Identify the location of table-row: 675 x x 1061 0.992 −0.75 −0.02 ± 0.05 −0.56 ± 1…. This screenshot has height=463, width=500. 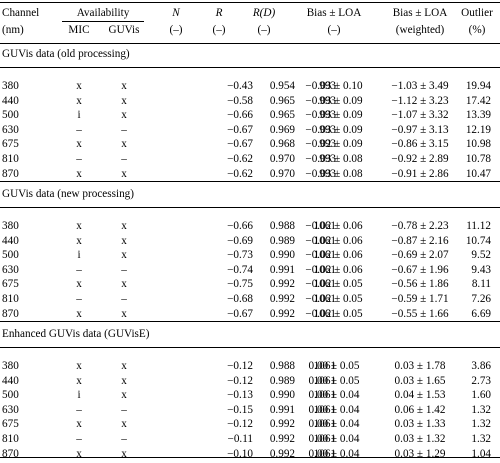
(250, 284).